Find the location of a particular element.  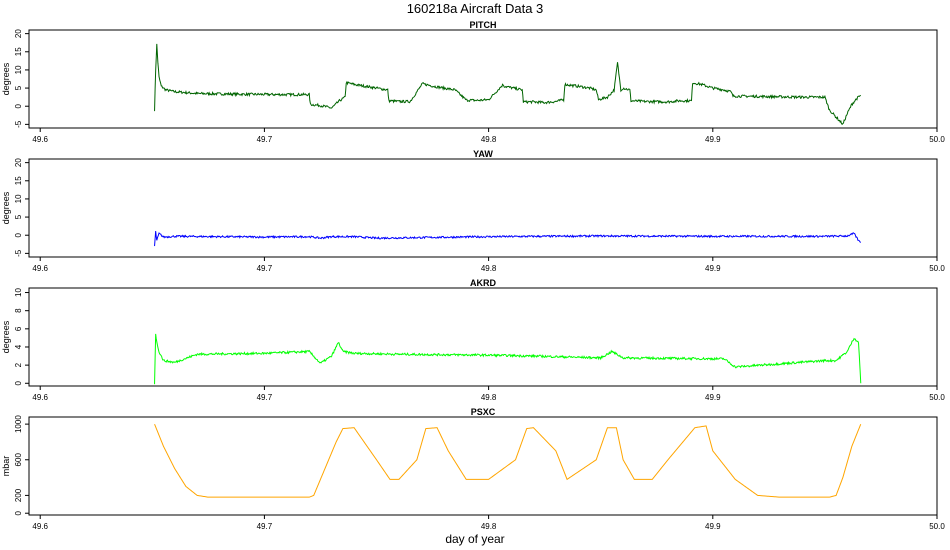

chart-title: 160218a Aircraft Data 3 is located at coordinates (475, 8).